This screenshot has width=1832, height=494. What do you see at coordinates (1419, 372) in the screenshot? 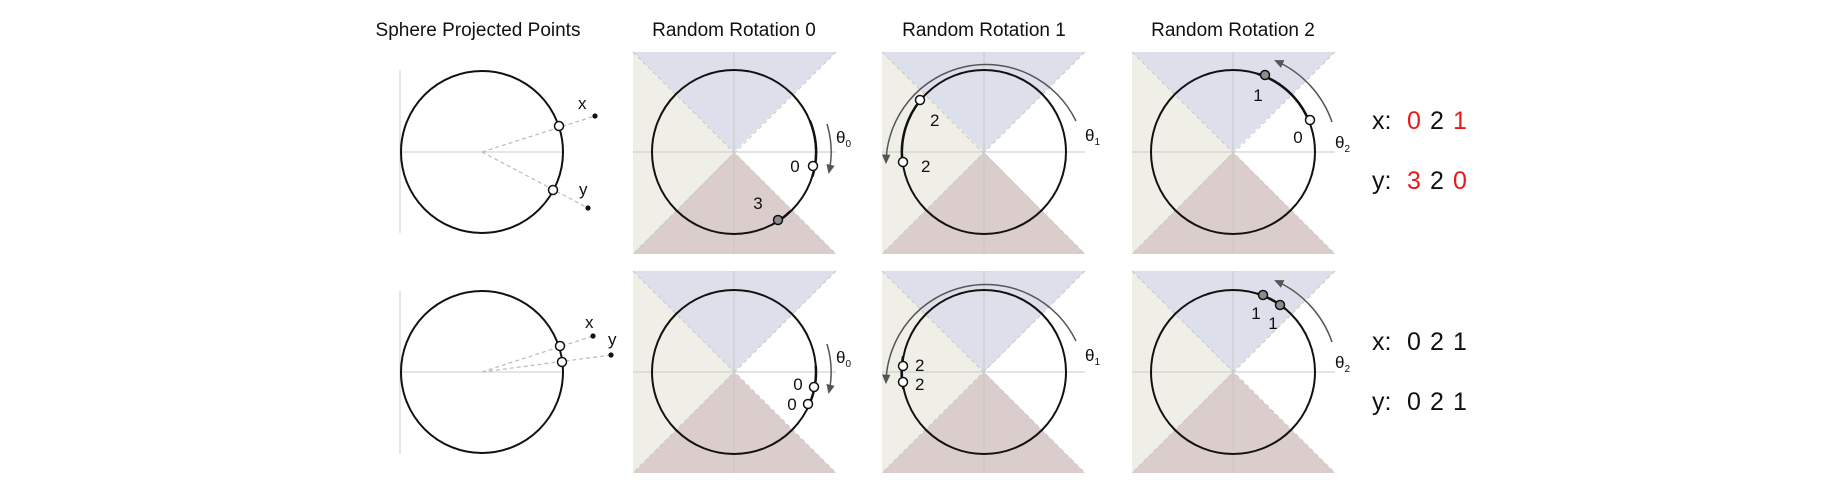
I see `hash-codes: x: 0 2 1 y: 0 2 1` at bounding box center [1419, 372].